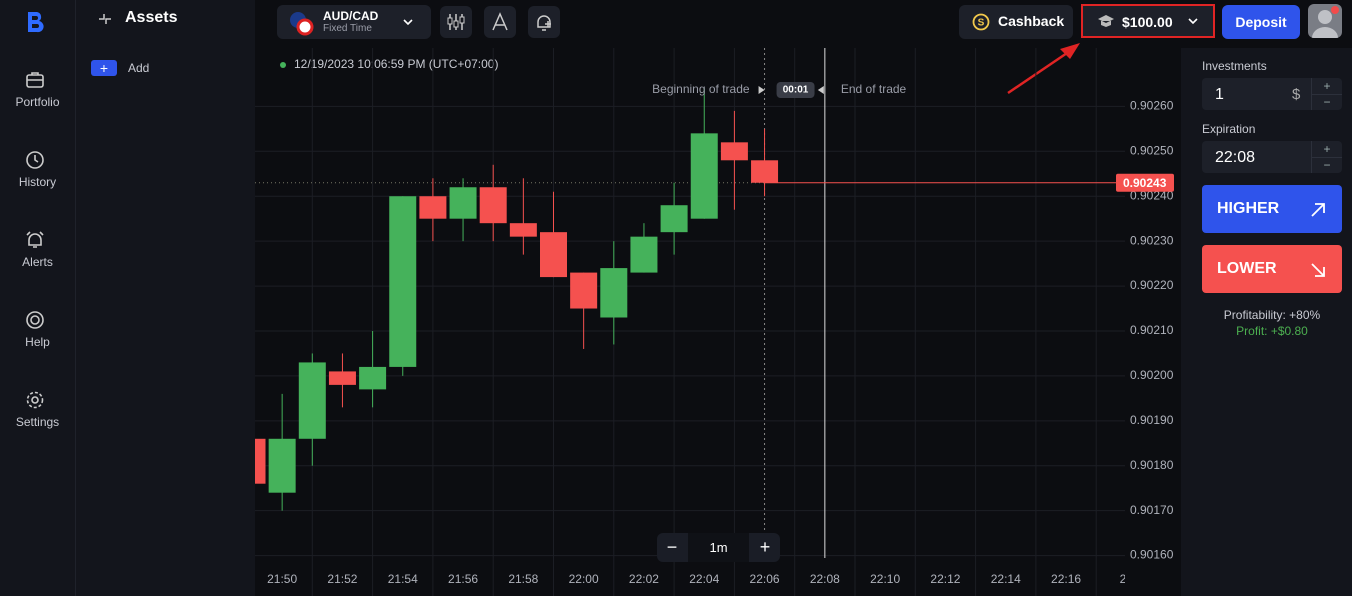  Describe the element at coordinates (1296, 94) in the screenshot. I see `currency: $` at that location.